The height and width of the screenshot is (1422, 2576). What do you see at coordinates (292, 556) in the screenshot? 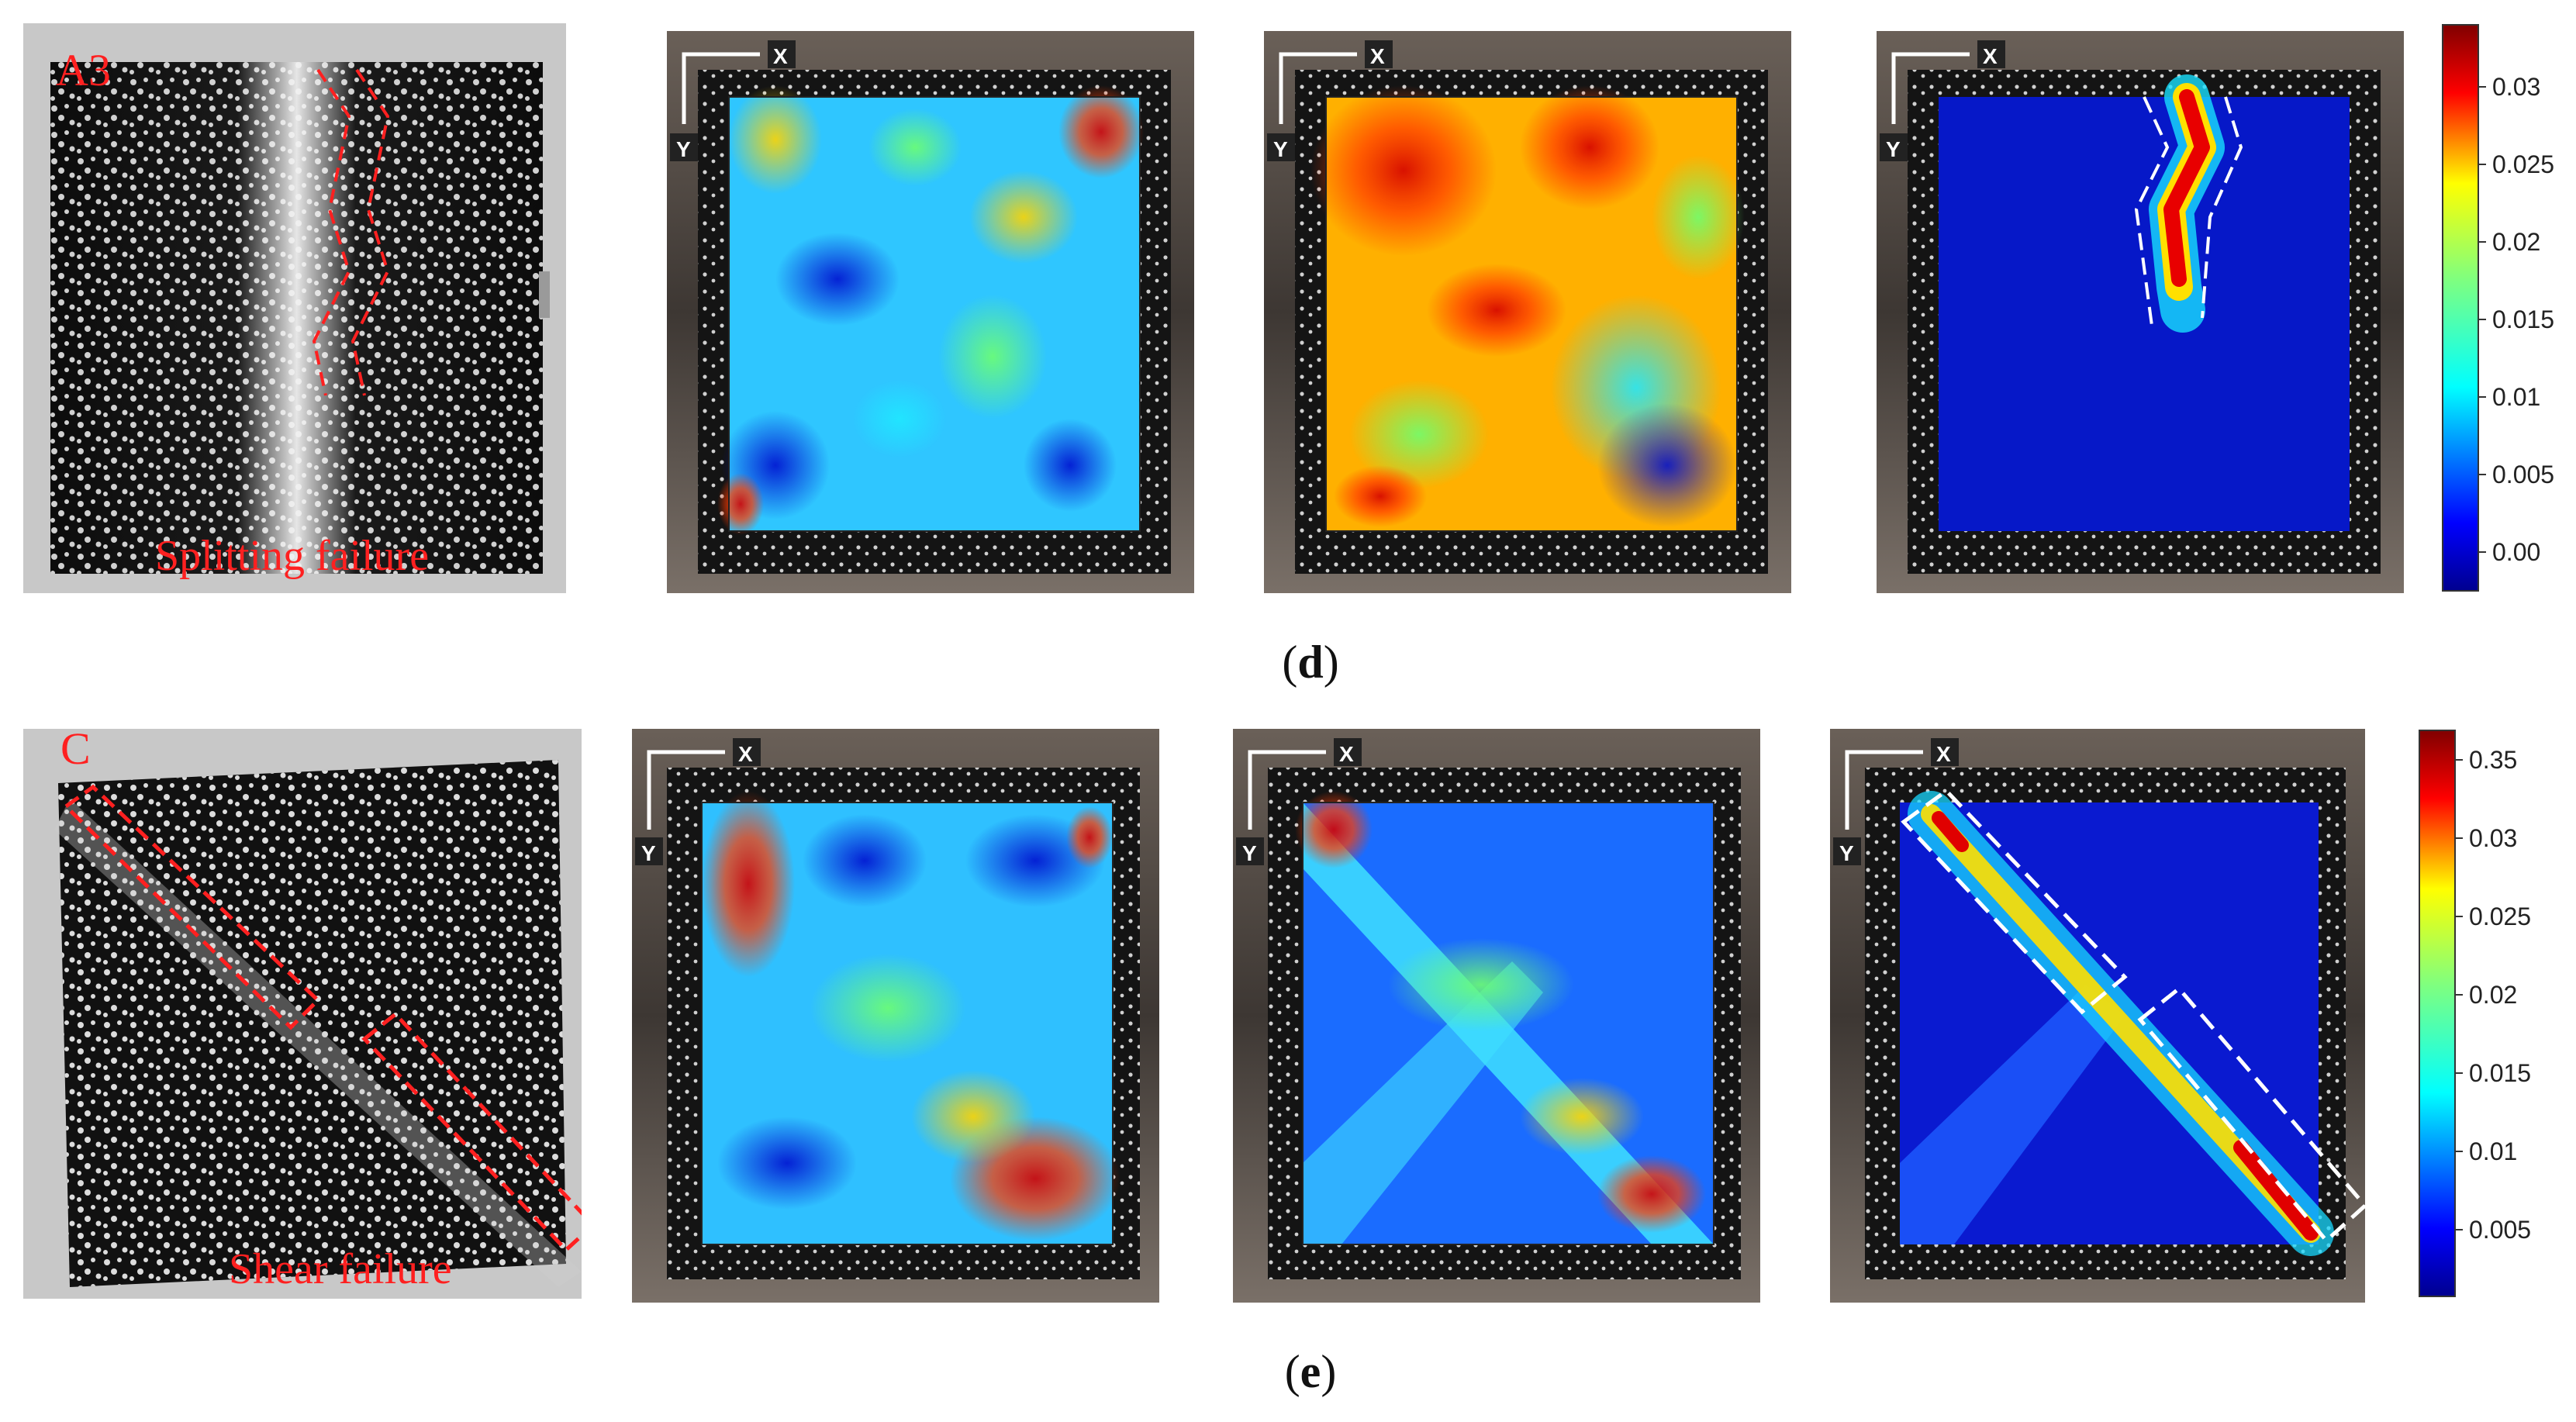
I see `failure-label: Splitting failure` at bounding box center [292, 556].